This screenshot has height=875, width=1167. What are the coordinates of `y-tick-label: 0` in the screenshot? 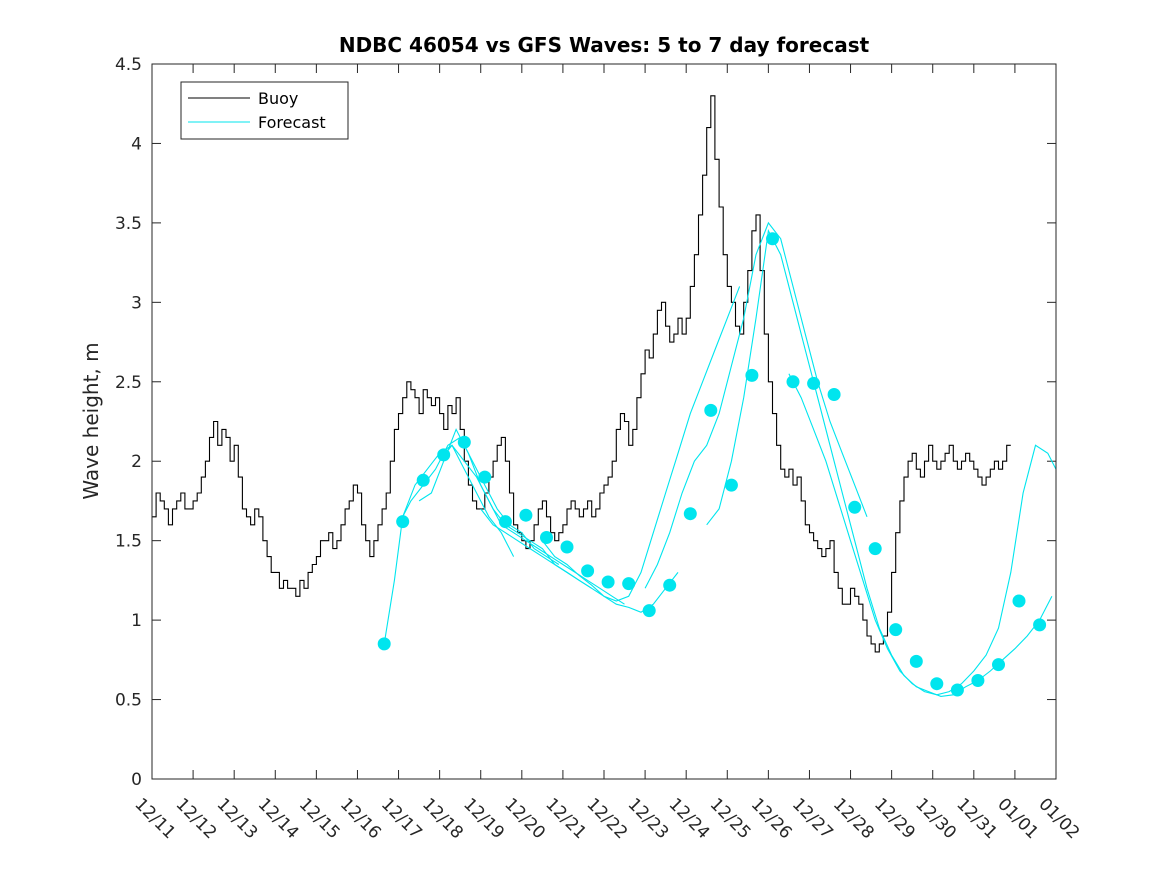 It's located at (136, 780).